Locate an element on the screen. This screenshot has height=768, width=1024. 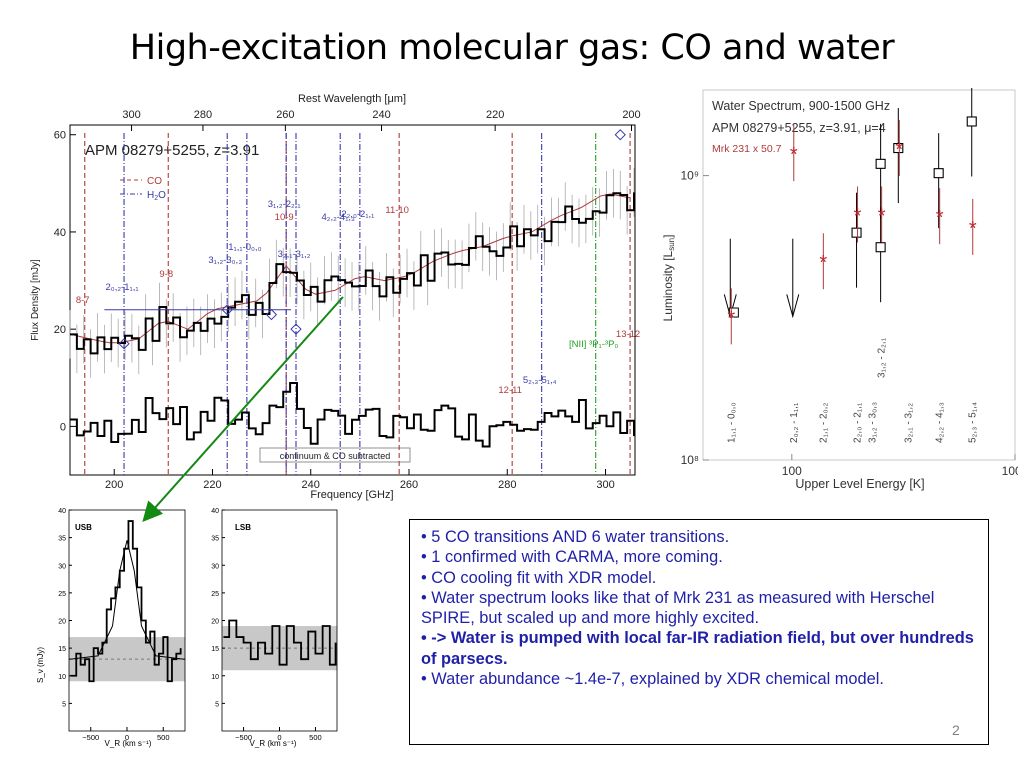
carma-diamond is located at coordinates (620, 135).